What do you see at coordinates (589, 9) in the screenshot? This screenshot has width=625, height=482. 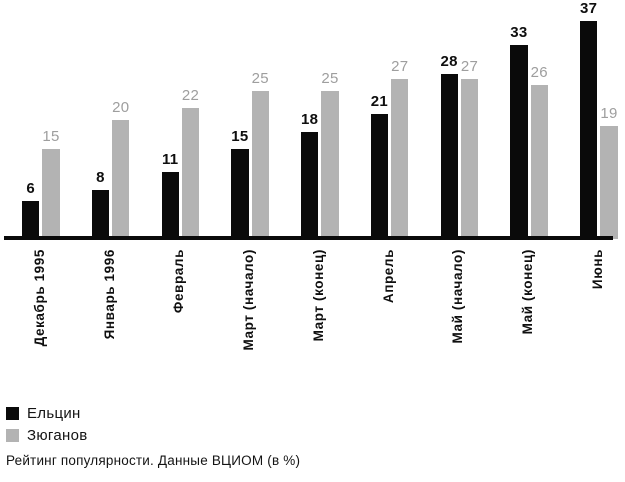 I see `bar-value-label: 37` at bounding box center [589, 9].